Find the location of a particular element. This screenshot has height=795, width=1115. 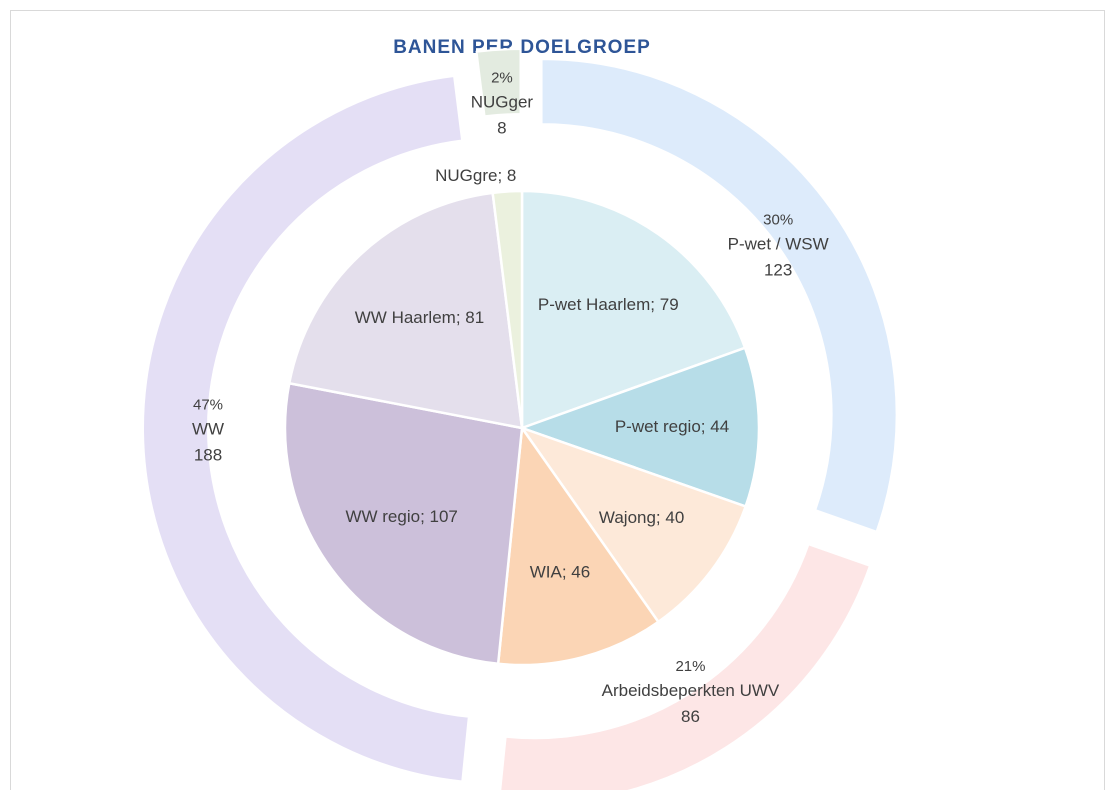

chart-title: BANEN PER DOELGROEP is located at coordinates (522, 47).